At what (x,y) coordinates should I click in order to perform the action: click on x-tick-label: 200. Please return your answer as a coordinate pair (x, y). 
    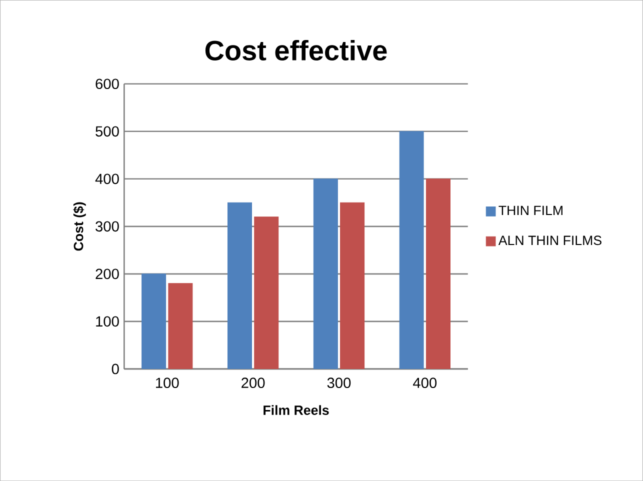
    Looking at the image, I should click on (253, 383).